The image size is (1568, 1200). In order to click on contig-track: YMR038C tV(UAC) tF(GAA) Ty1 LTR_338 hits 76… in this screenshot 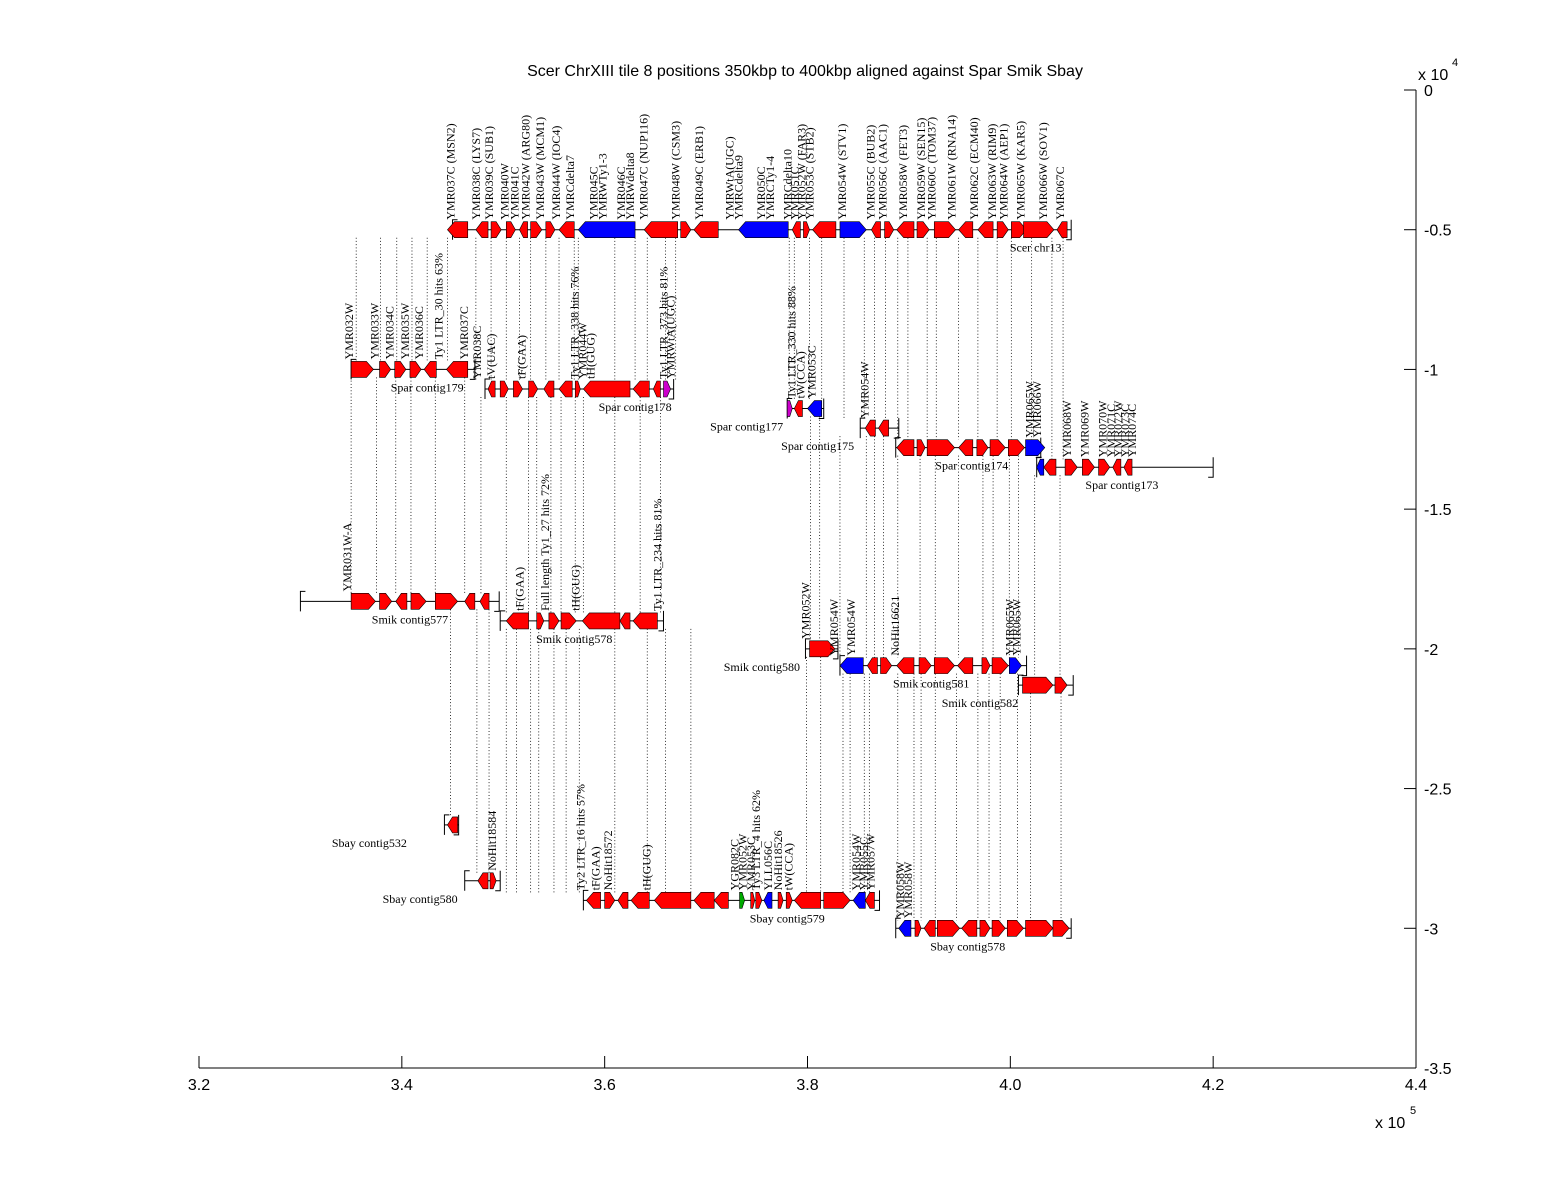, I will do `click(574, 340)`.